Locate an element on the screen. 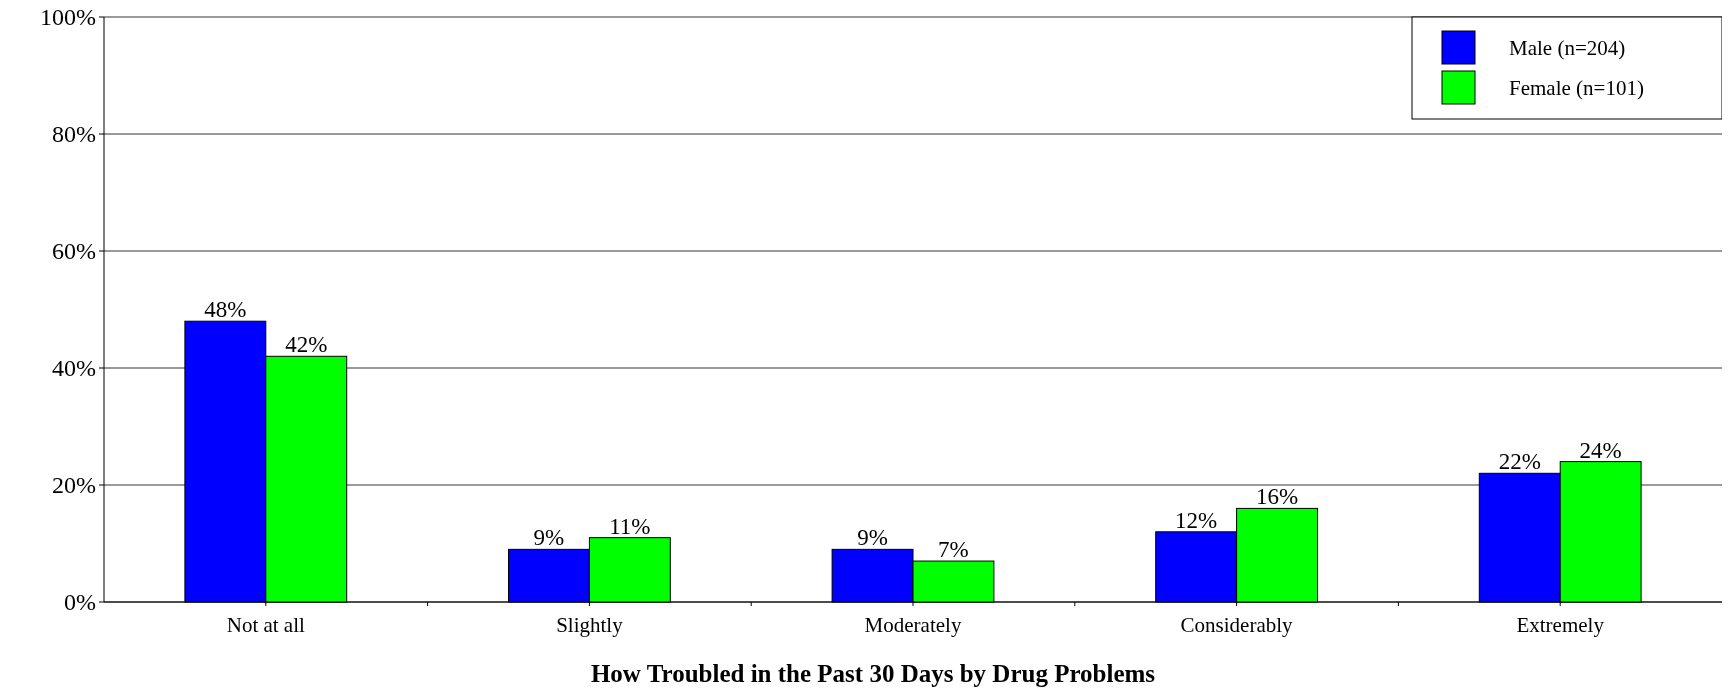 The width and height of the screenshot is (1730, 700). legend-label: Female (n=101) is located at coordinates (1576, 88).